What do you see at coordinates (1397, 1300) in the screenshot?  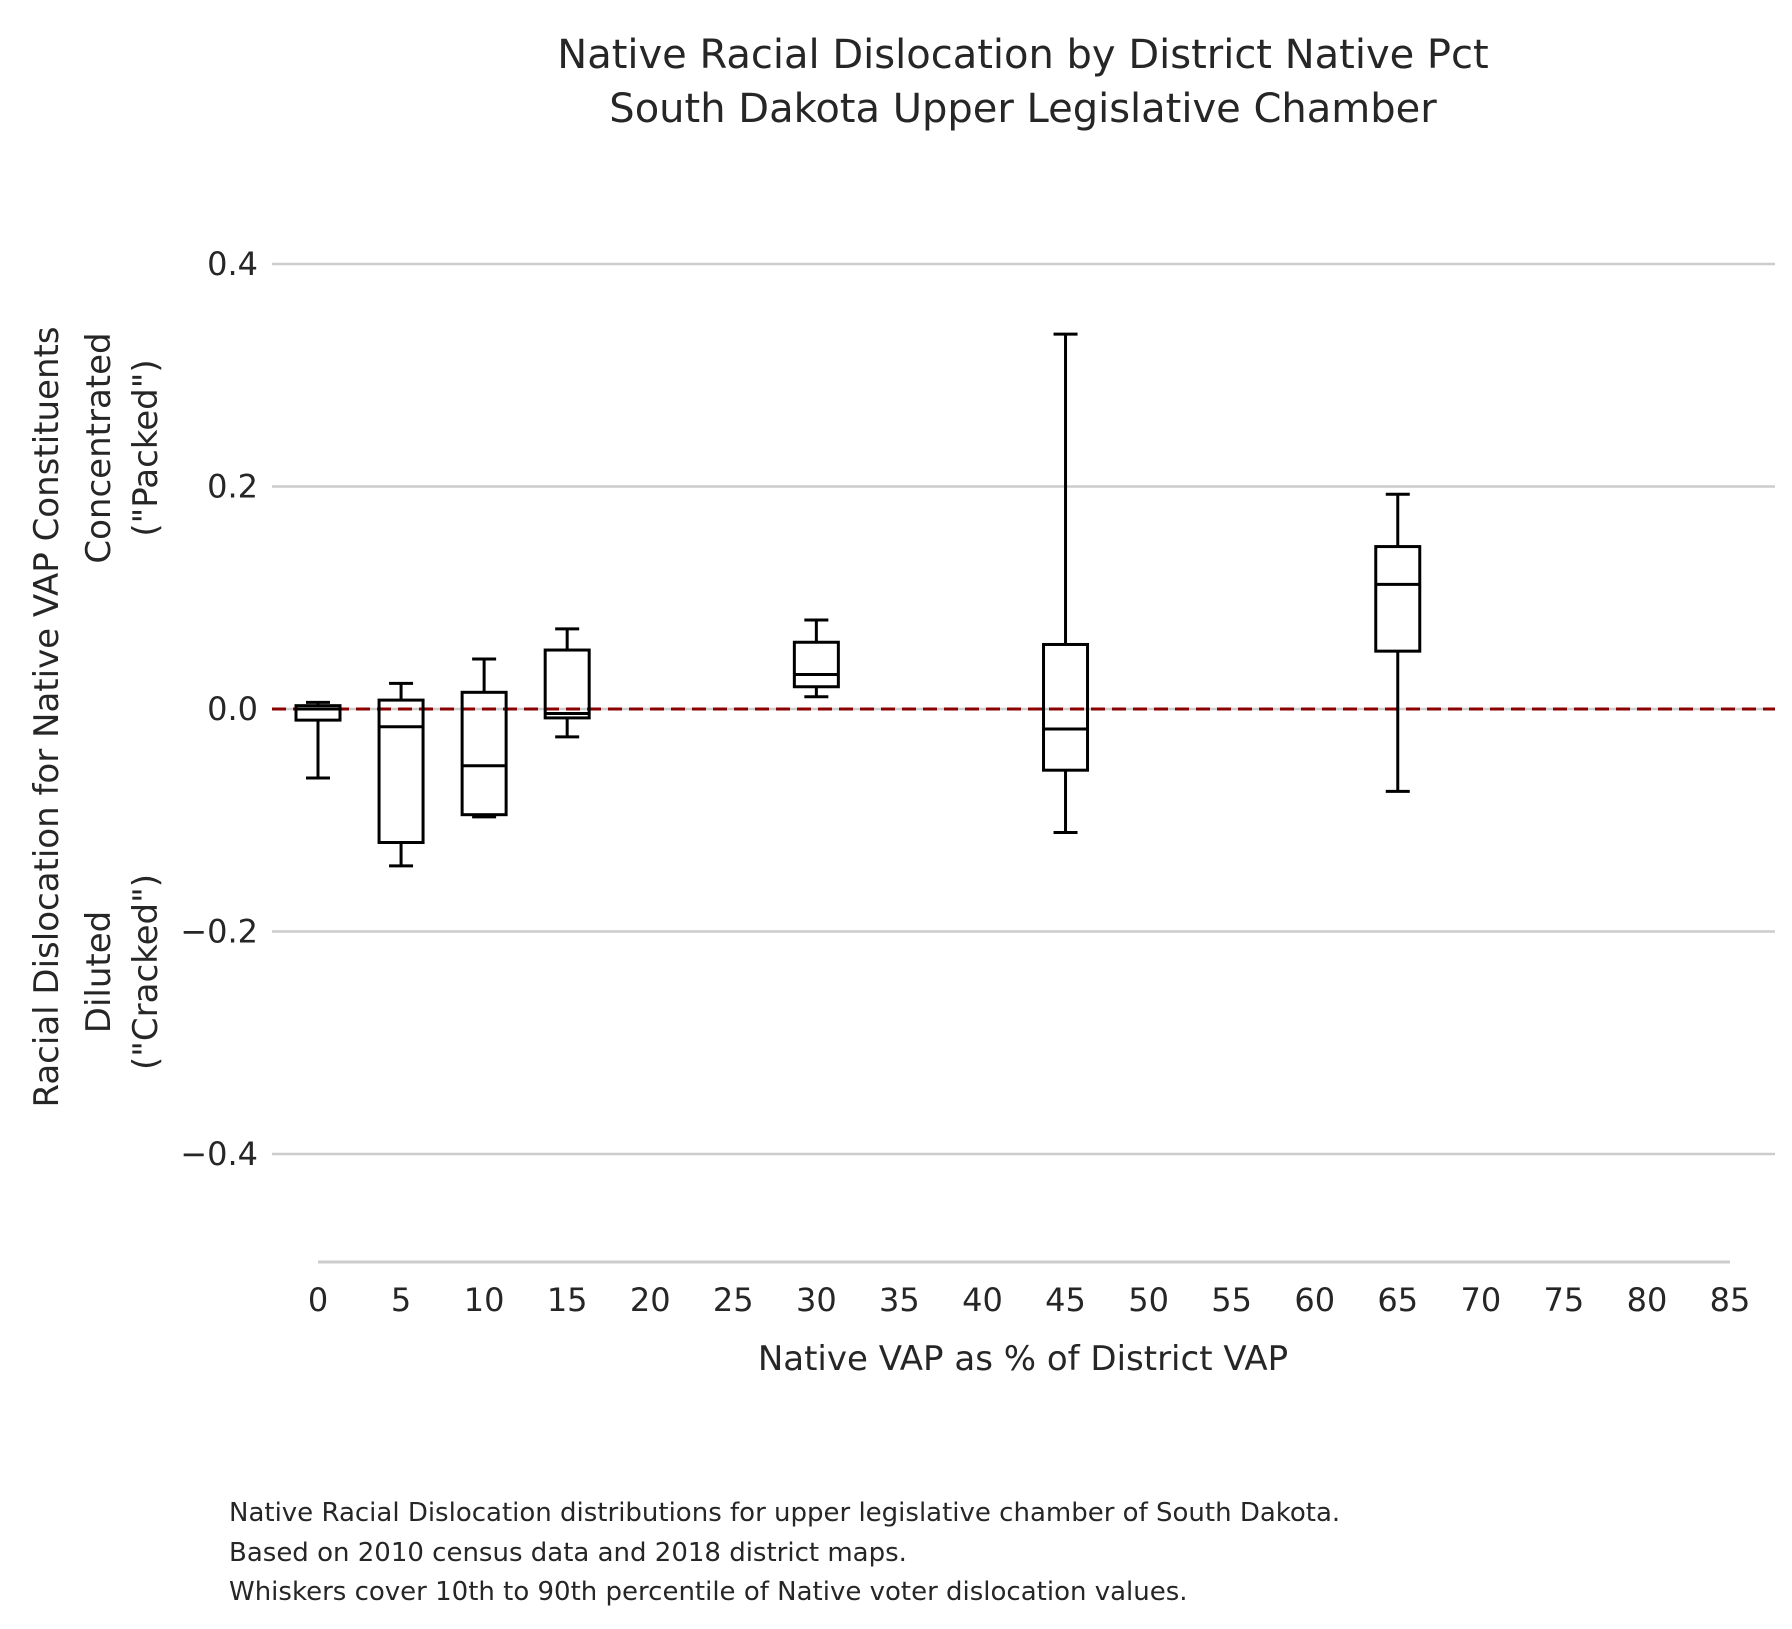 I see `x-tick-label: 65` at bounding box center [1397, 1300].